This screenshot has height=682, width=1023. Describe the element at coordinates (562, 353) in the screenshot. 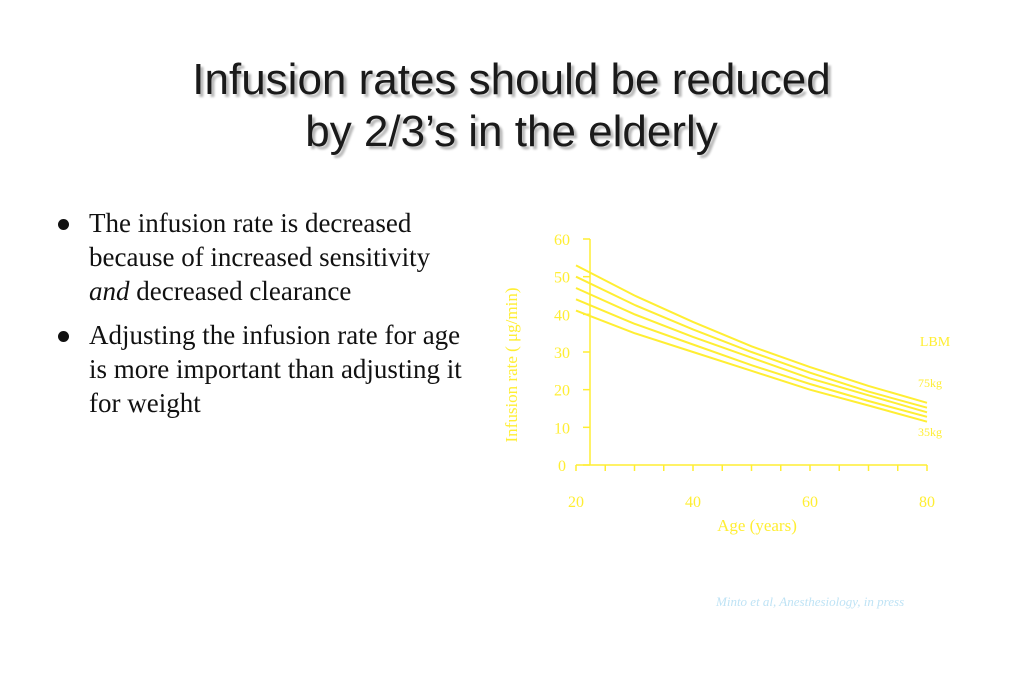

I see `y-tick-label: 30` at that location.